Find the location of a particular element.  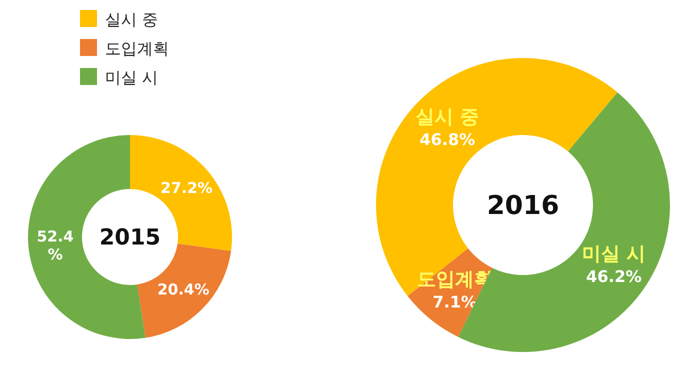

legend-label: 미실 시 is located at coordinates (131, 77).